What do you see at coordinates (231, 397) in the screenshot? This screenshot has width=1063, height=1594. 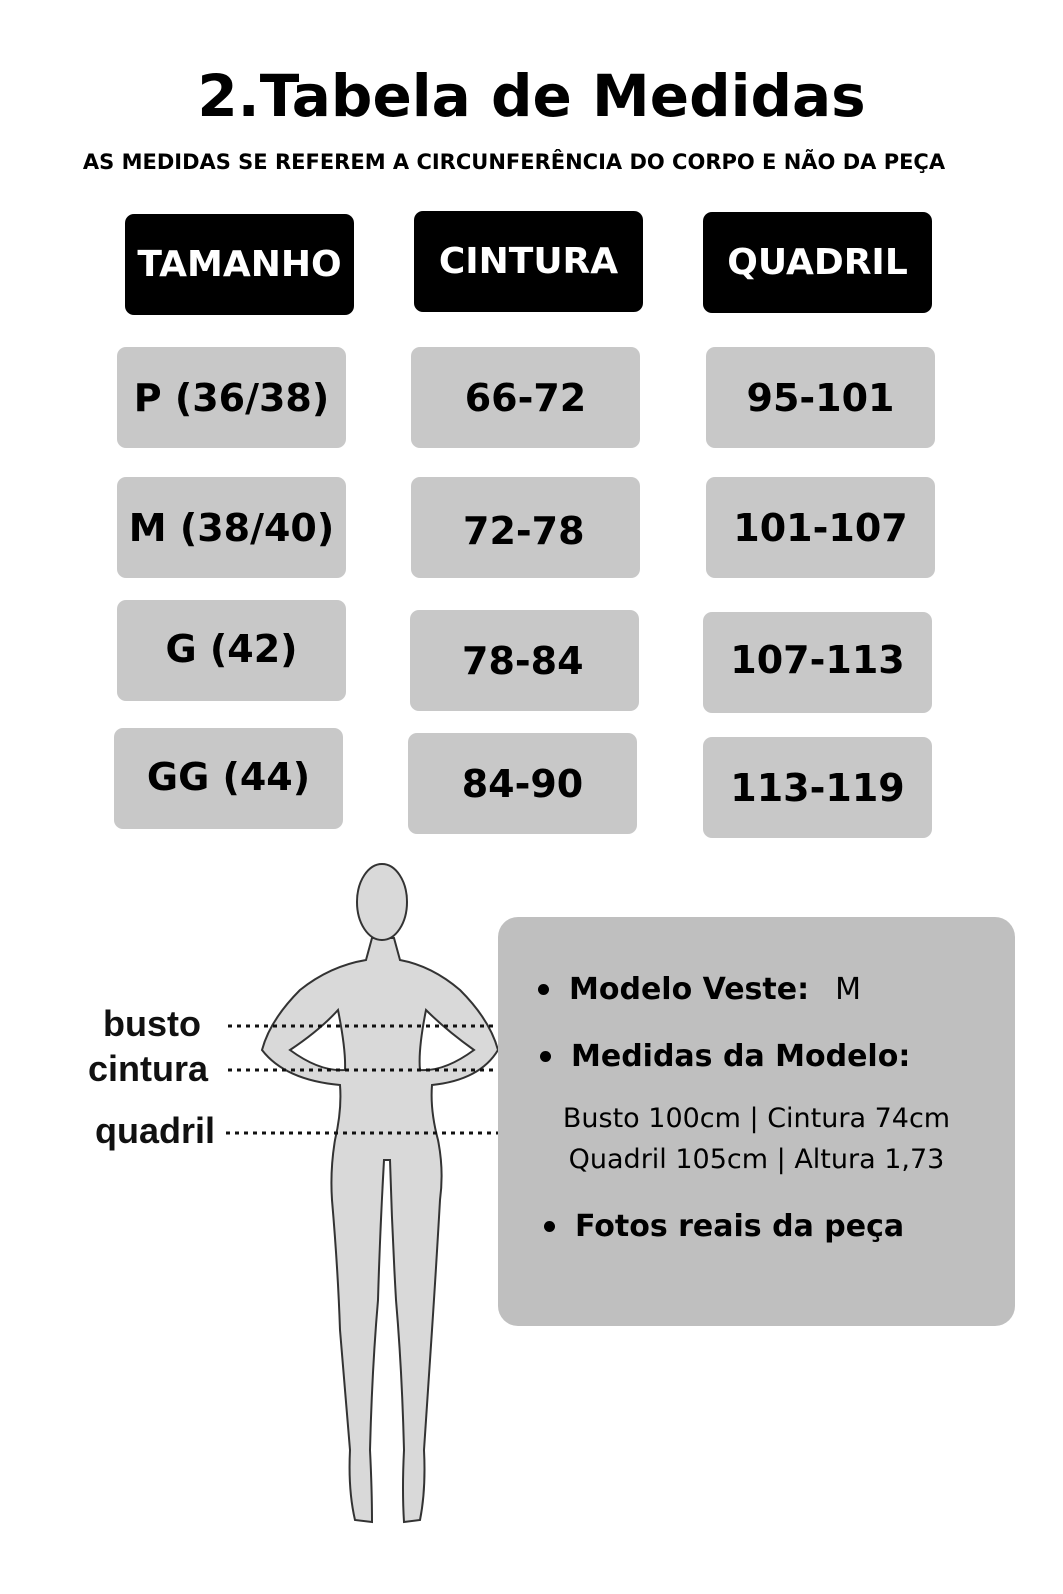 I see `cell-size: P (36/38)` at bounding box center [231, 397].